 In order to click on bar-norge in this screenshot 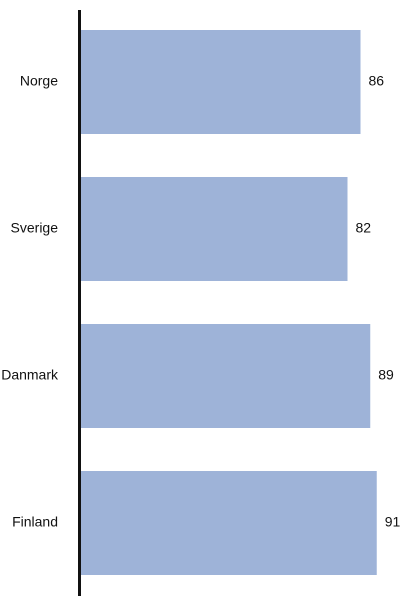, I will do `click(221, 82)`.